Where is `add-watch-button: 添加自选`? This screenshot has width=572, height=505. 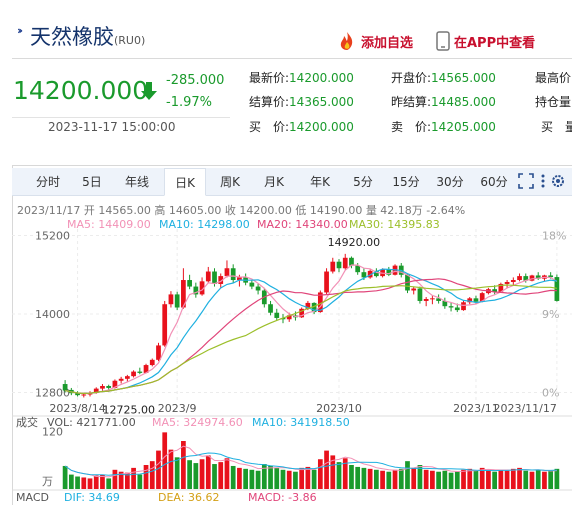
add-watch-button: 添加自选 is located at coordinates (375, 41).